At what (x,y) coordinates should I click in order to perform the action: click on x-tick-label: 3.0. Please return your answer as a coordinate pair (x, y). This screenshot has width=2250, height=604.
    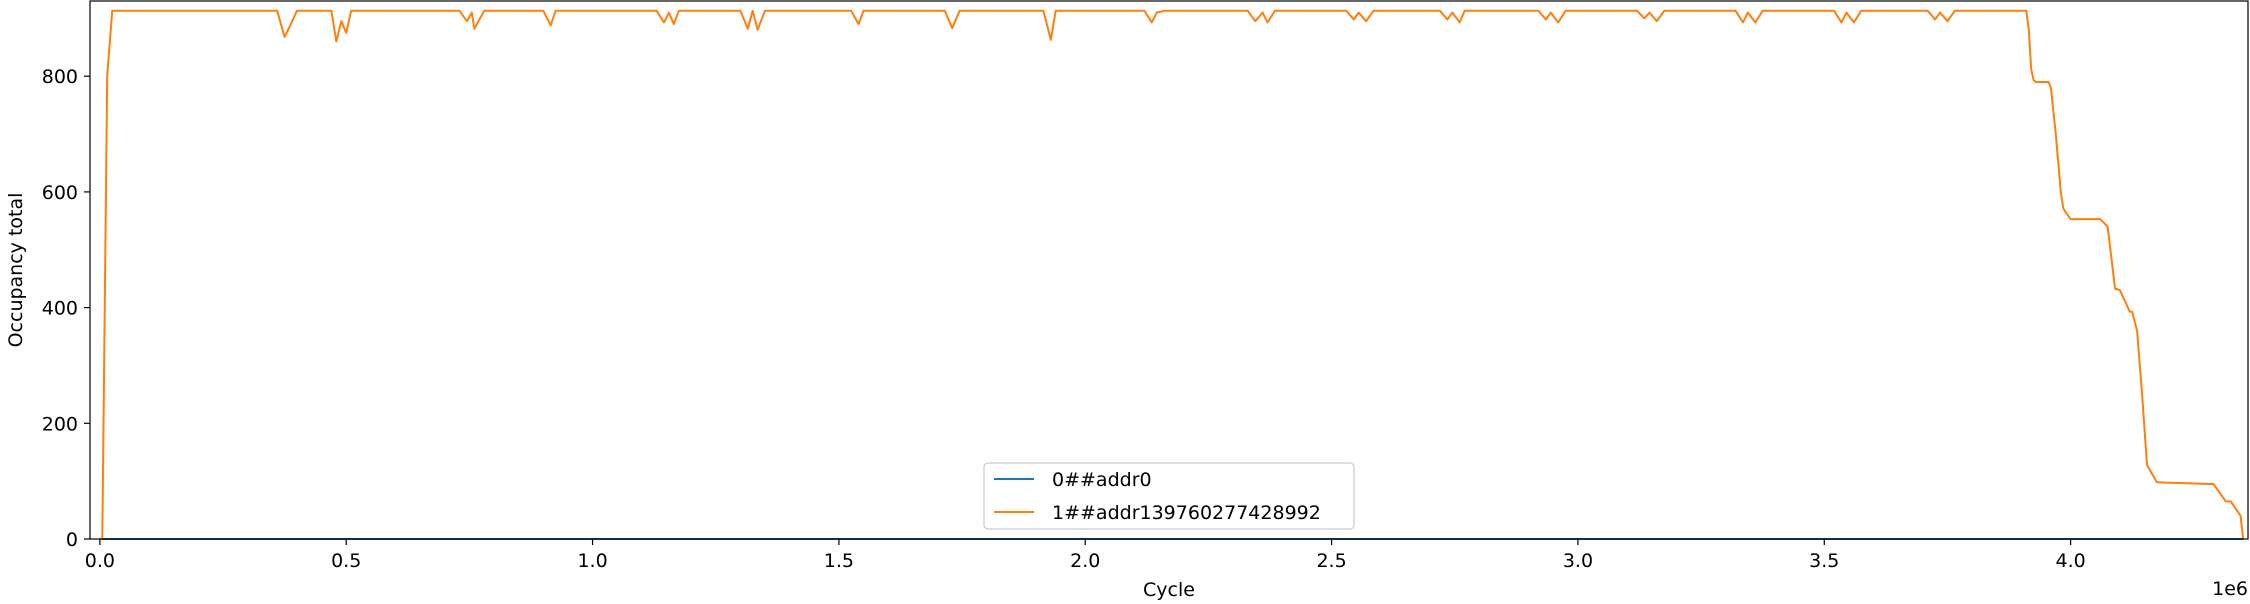
    Looking at the image, I should click on (1578, 561).